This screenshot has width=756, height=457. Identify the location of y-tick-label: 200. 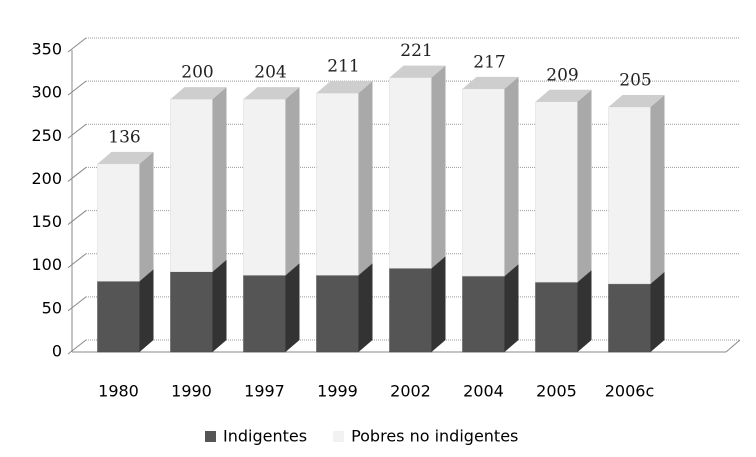
(46, 178).